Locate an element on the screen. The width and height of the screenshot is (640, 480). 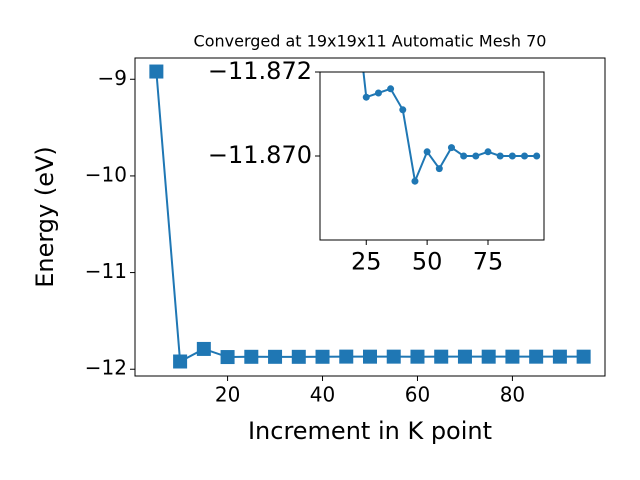
y-tick-label: −11.870 is located at coordinates (260, 155).